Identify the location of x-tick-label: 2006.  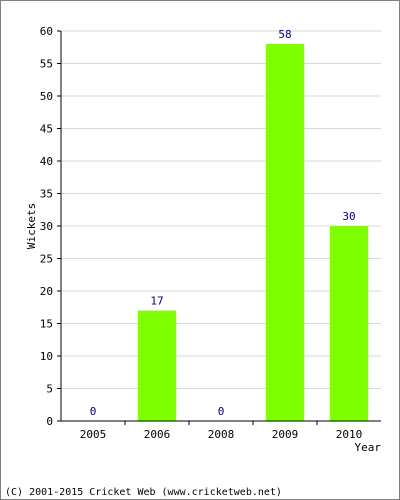
(157, 434).